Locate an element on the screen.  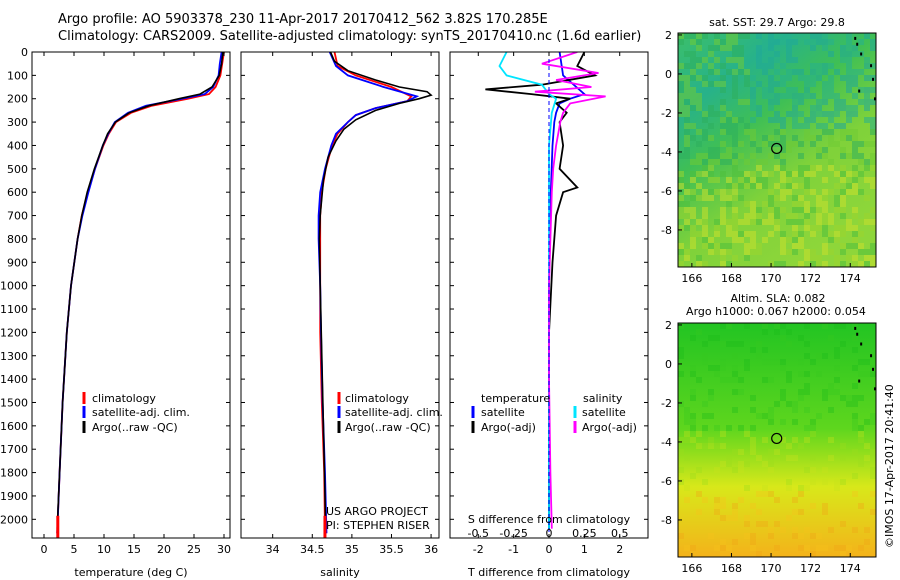
sst-map-axes: 166 168 170 172 174 2 0 -2 -4 -6 -8 is located at coordinates (761, 157).